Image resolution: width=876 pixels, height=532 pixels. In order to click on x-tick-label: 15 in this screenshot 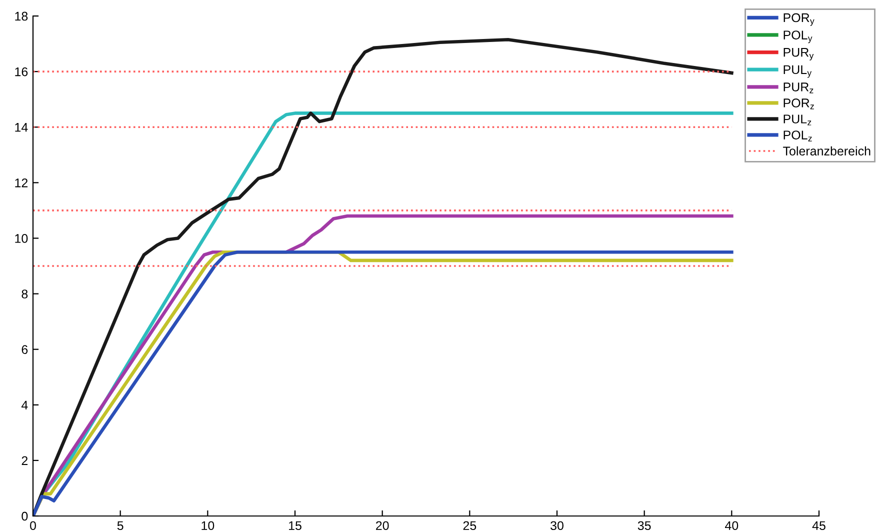, I will do `click(295, 525)`.